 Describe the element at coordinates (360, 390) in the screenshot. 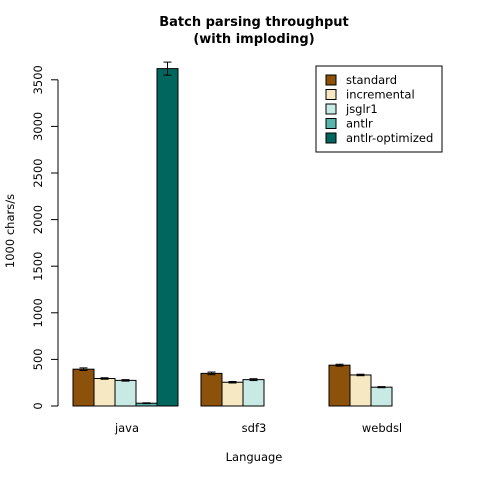

I see `bar-incremental-webdsl` at that location.